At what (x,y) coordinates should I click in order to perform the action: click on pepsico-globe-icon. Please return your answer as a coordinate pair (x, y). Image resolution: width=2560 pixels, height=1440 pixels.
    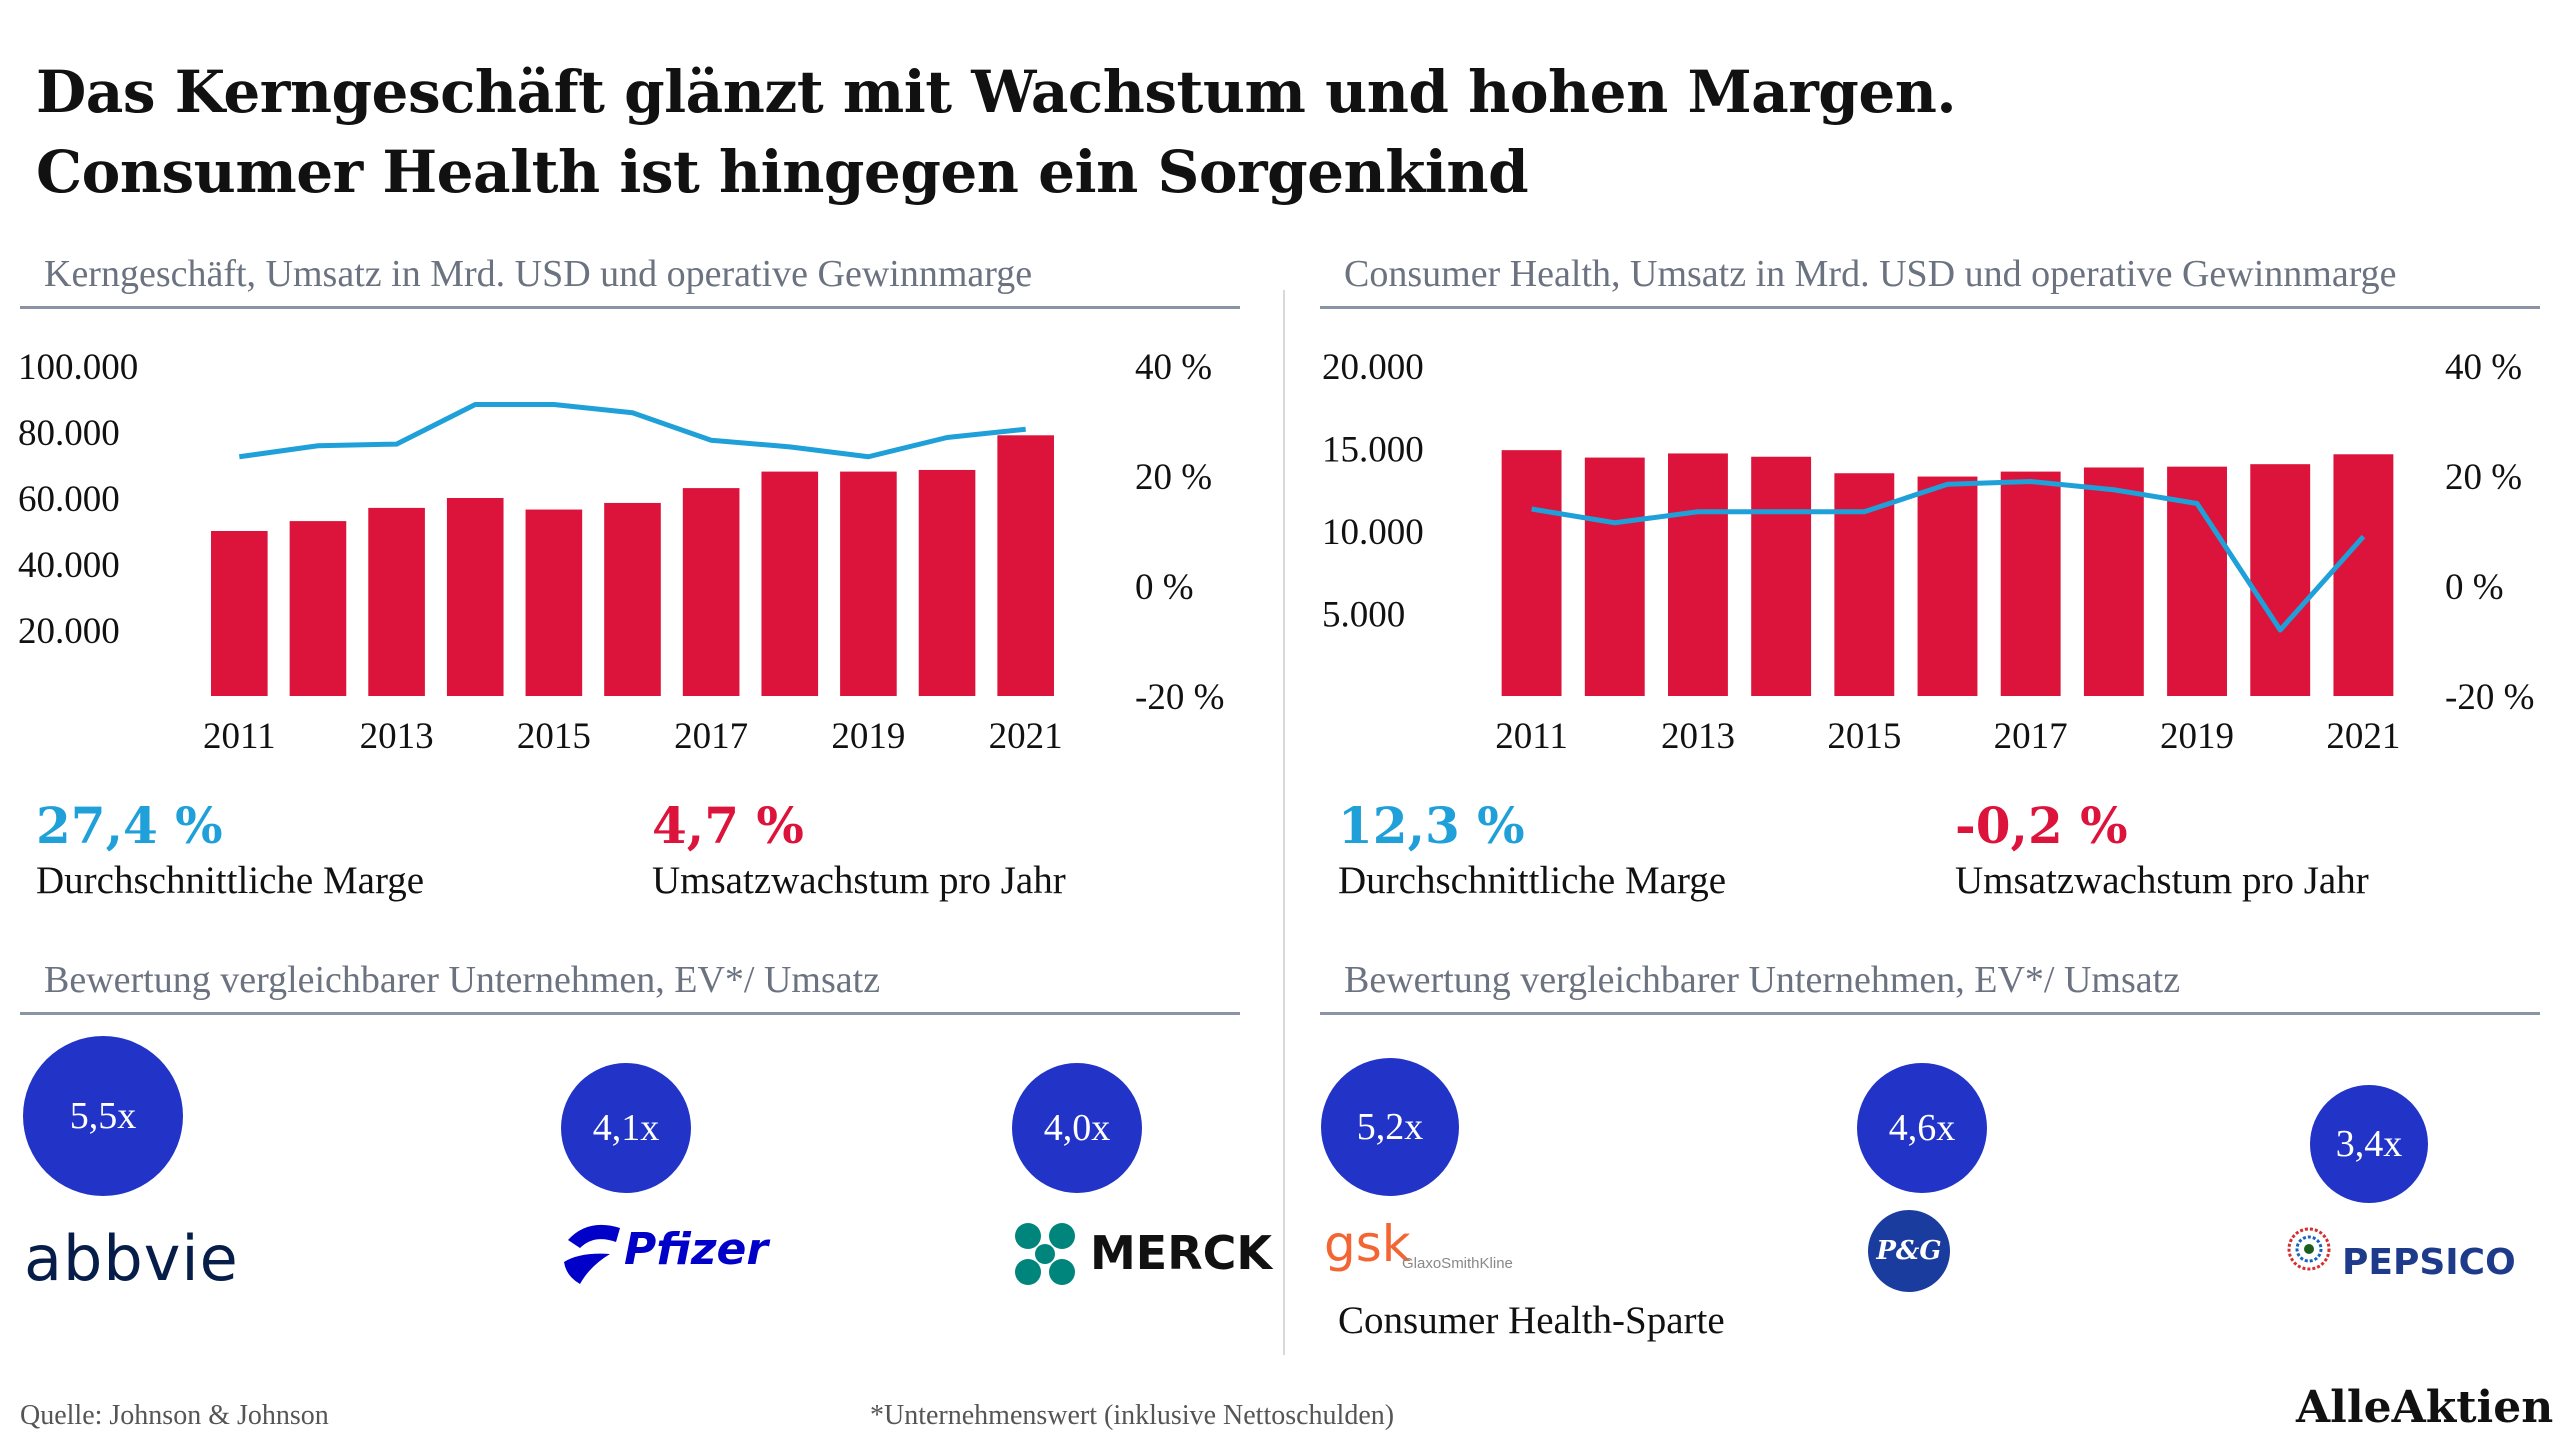
    Looking at the image, I should click on (2309, 1249).